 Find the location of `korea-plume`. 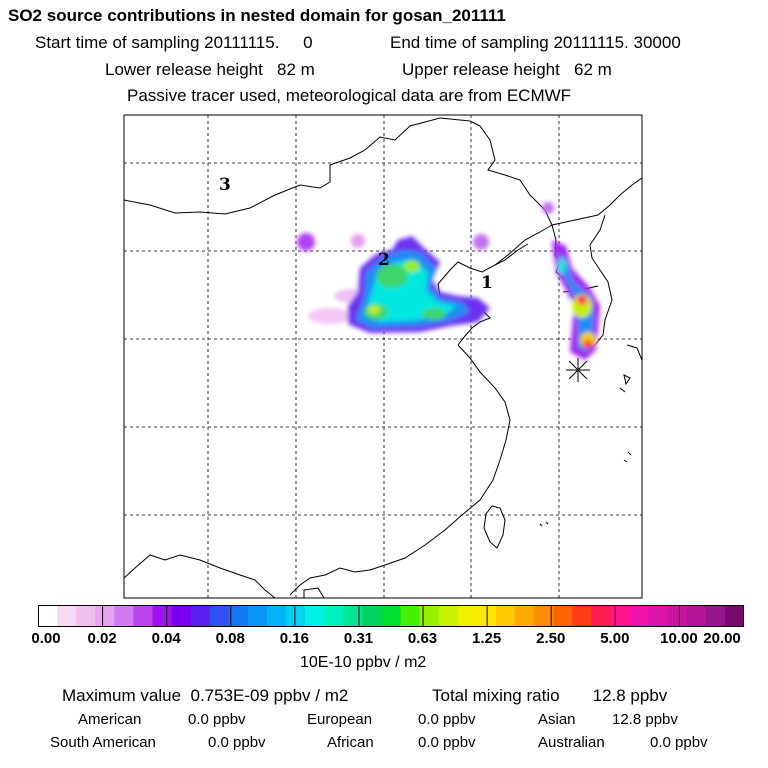

korea-plume is located at coordinates (571, 281).